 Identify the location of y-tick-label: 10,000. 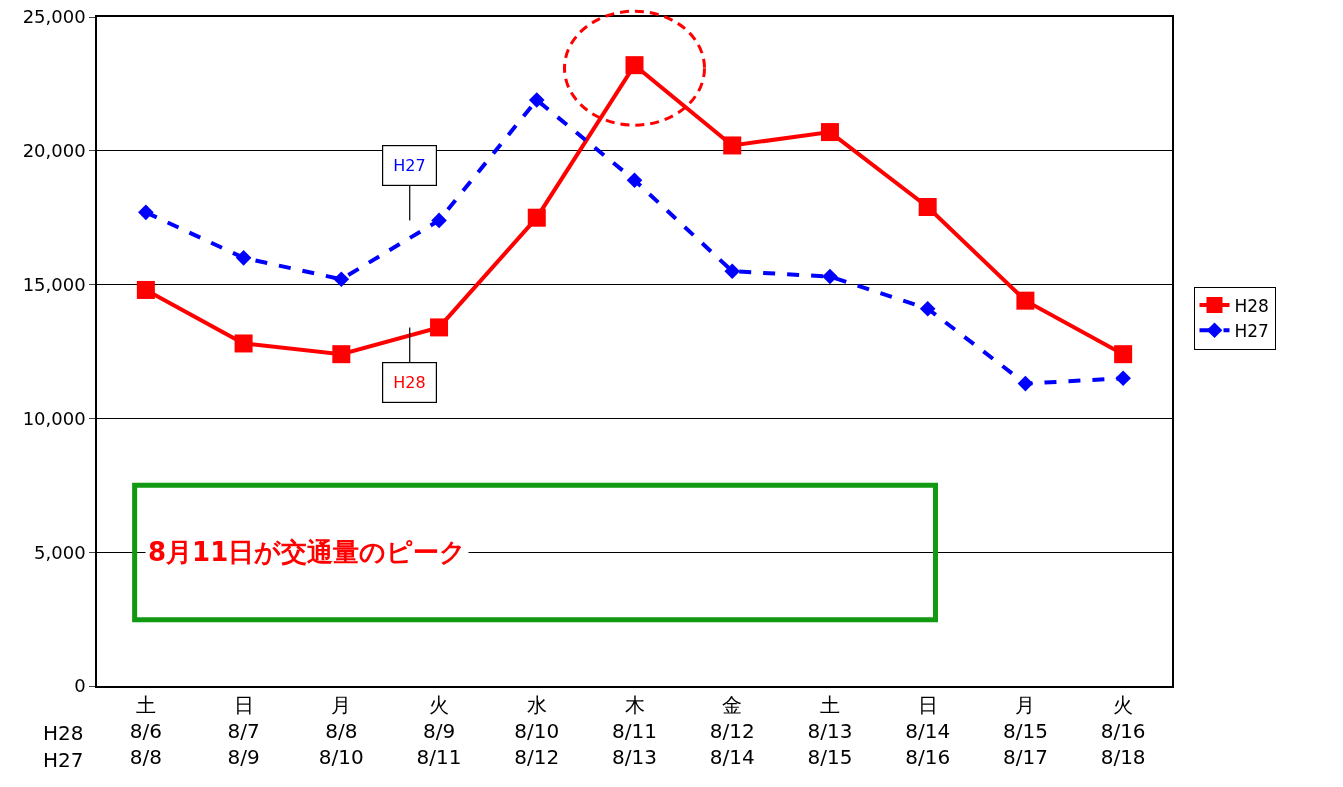
(54, 418).